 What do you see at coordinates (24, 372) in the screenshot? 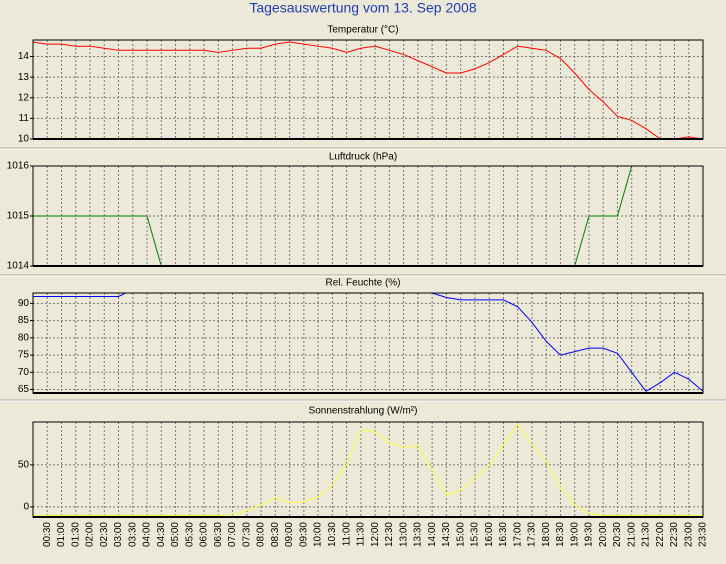
I see `y-tick-label: 70` at bounding box center [24, 372].